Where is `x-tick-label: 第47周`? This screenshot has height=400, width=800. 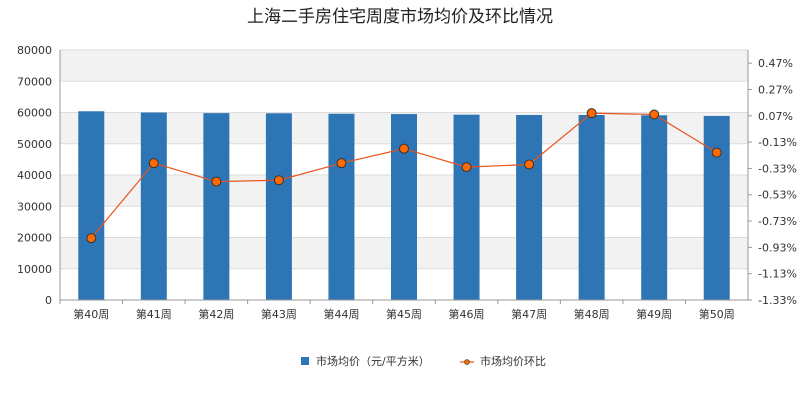
x-tick-label: 第47周 is located at coordinates (529, 314).